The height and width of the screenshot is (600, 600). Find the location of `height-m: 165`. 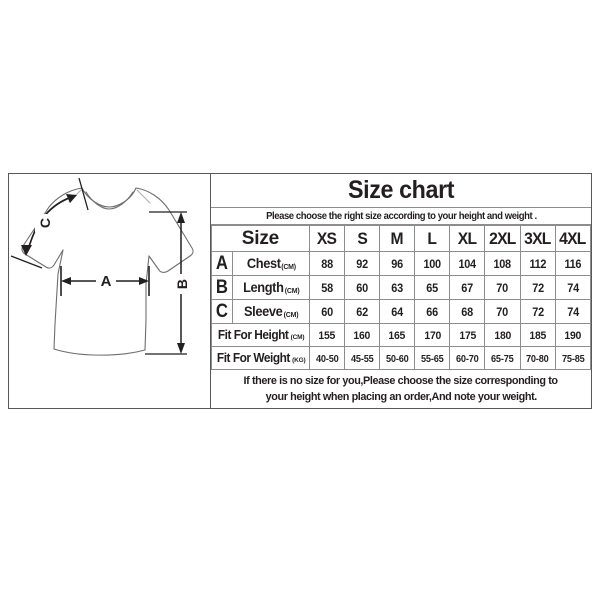

height-m: 165 is located at coordinates (397, 335).